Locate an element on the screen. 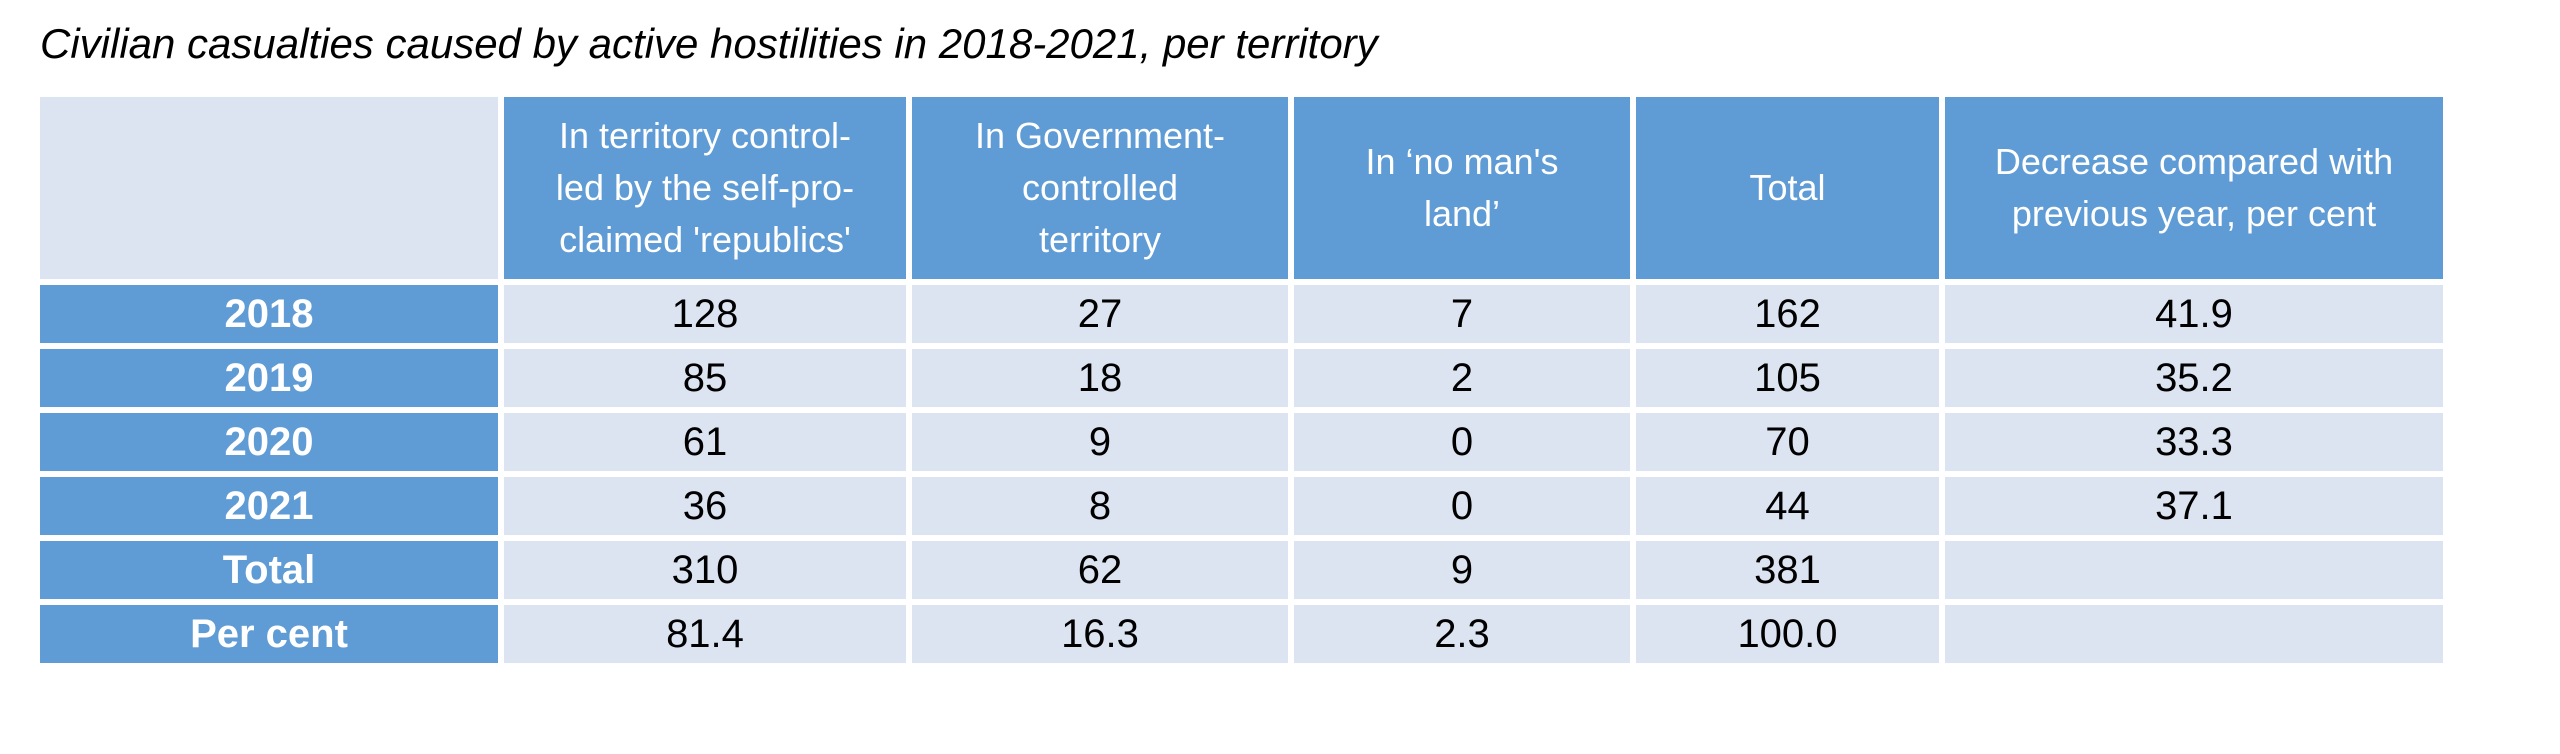  table-row: 2019 85 18 2 105 35.2 is located at coordinates (1241, 378).